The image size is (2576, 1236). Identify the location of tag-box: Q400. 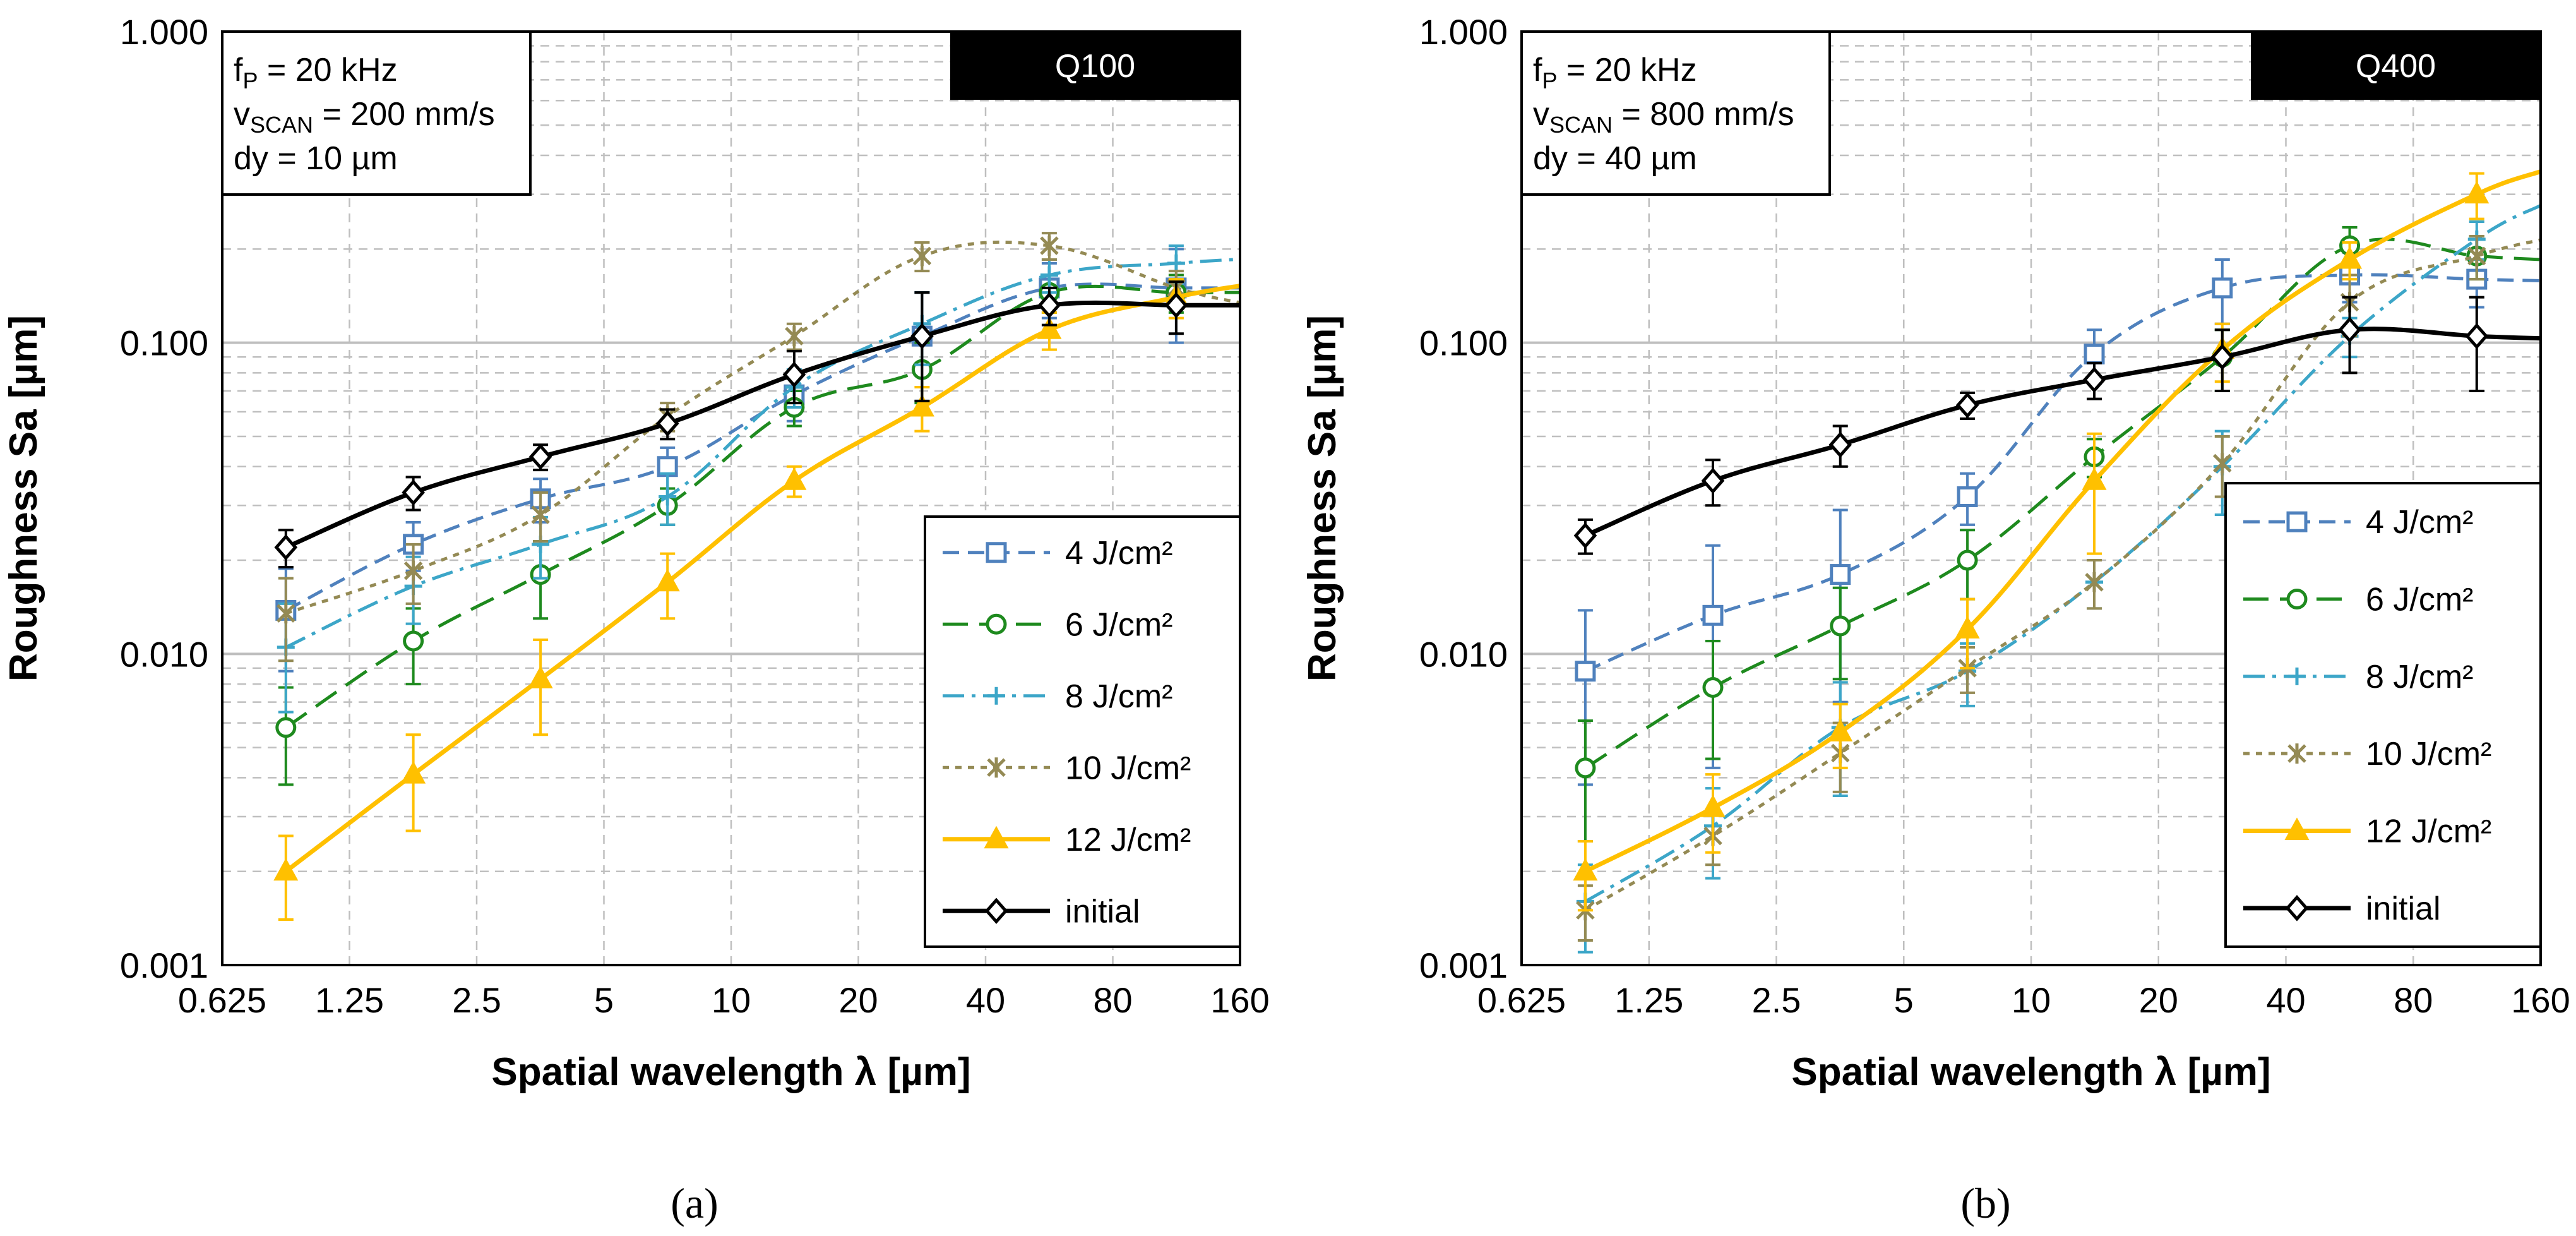
(2396, 66).